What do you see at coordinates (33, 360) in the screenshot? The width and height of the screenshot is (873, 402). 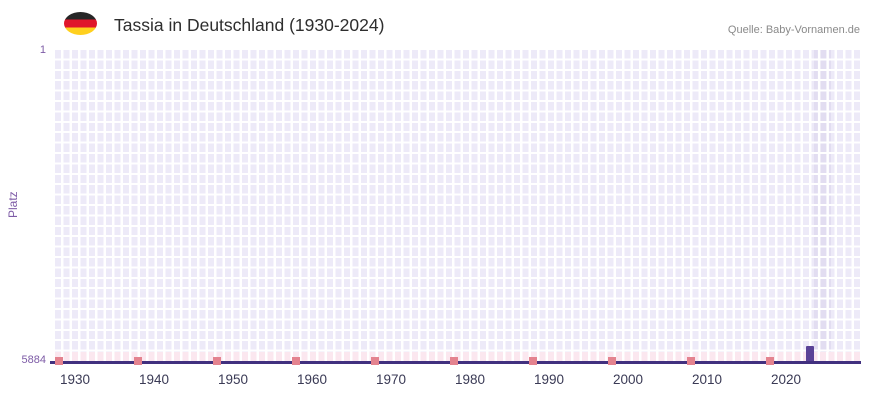 I see `y-axis-tick-bottom: 5884` at bounding box center [33, 360].